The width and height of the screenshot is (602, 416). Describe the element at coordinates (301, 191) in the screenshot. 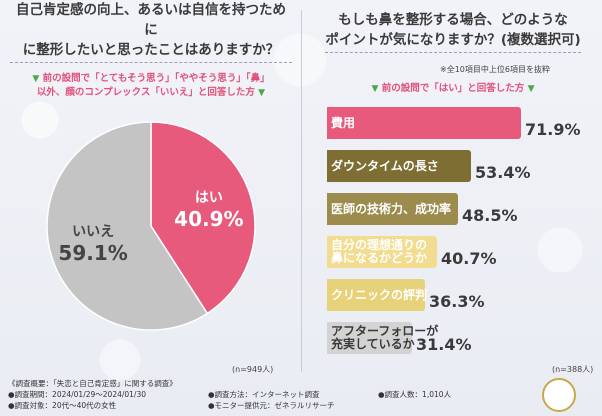

I see `panel-divider` at that location.